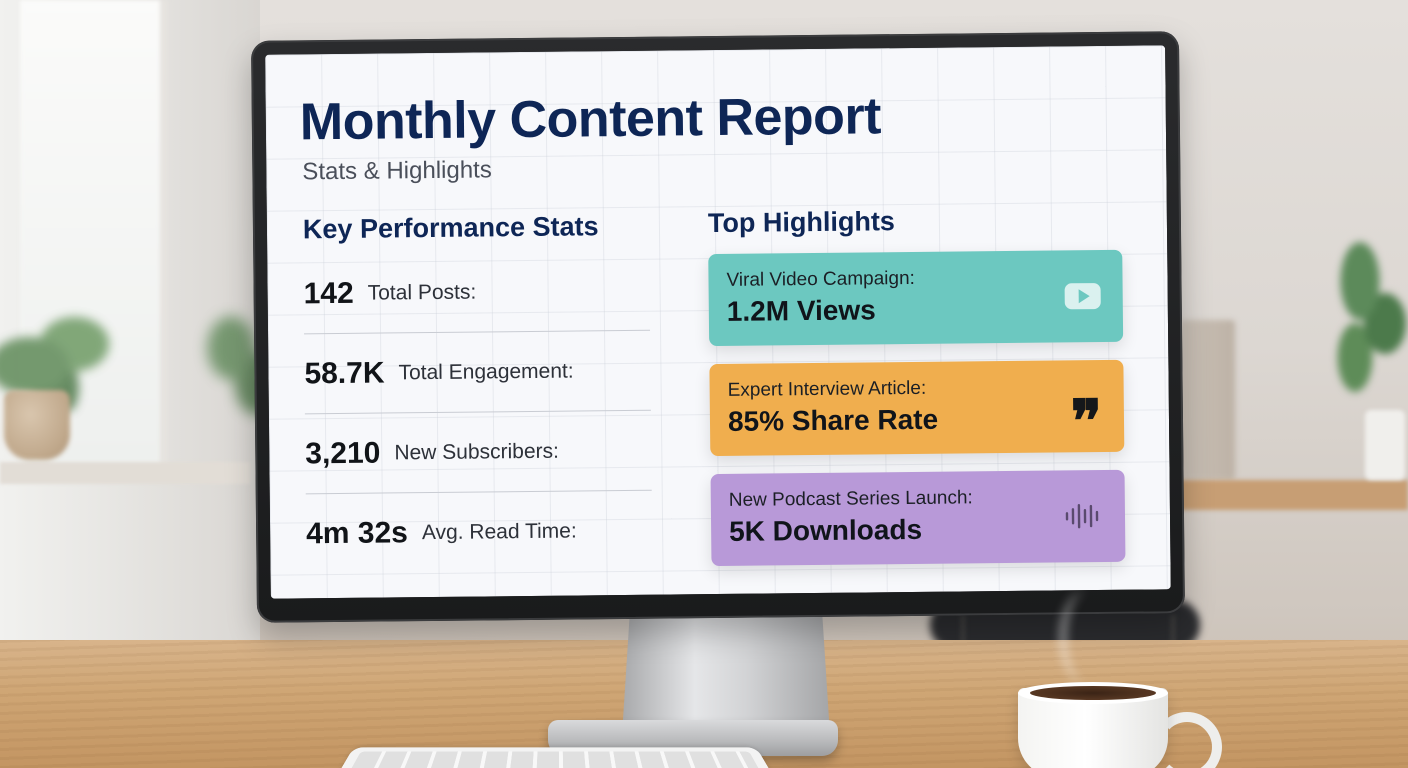 This screenshot has height=768, width=1408. I want to click on background-box, so click(1207, 400).